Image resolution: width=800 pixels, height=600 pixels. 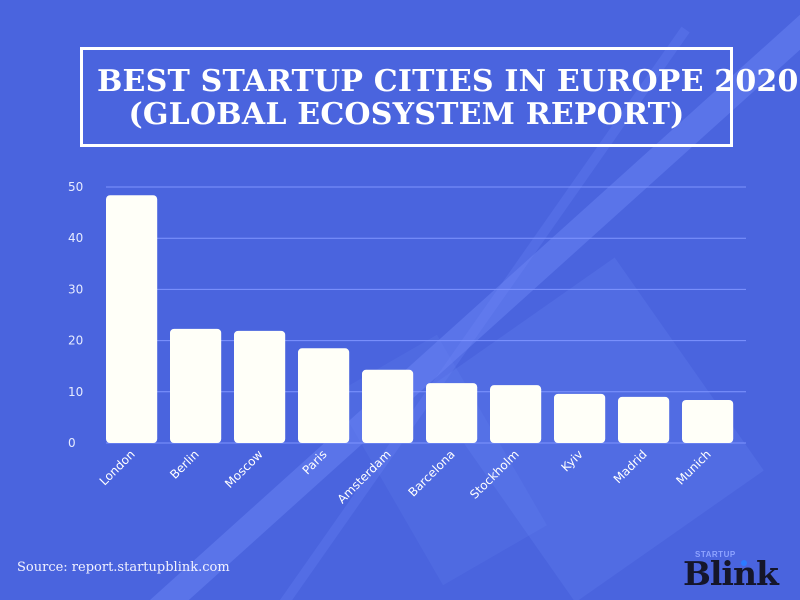 What do you see at coordinates (75, 392) in the screenshot?
I see `y-tick-label: 10` at bounding box center [75, 392].